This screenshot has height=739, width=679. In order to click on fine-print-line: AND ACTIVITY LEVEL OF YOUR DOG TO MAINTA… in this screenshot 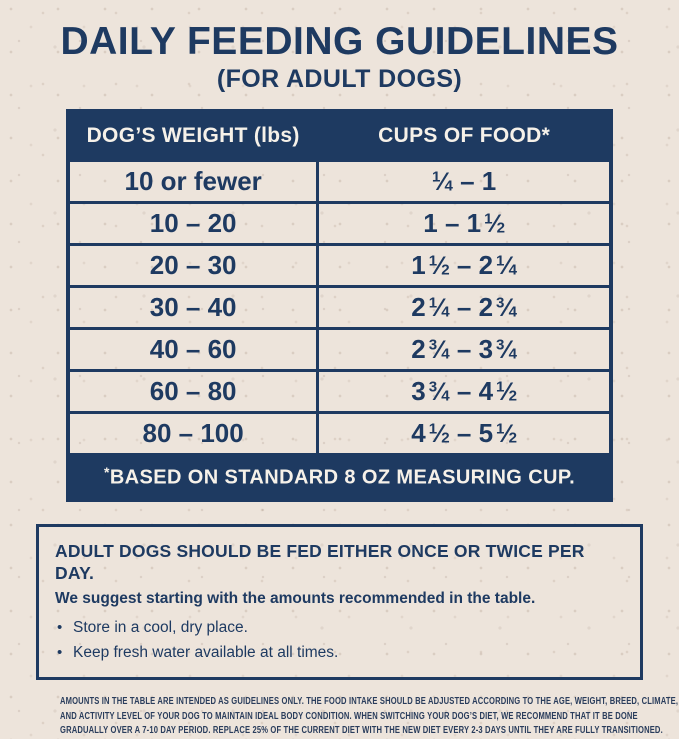, I will do `click(349, 716)`.